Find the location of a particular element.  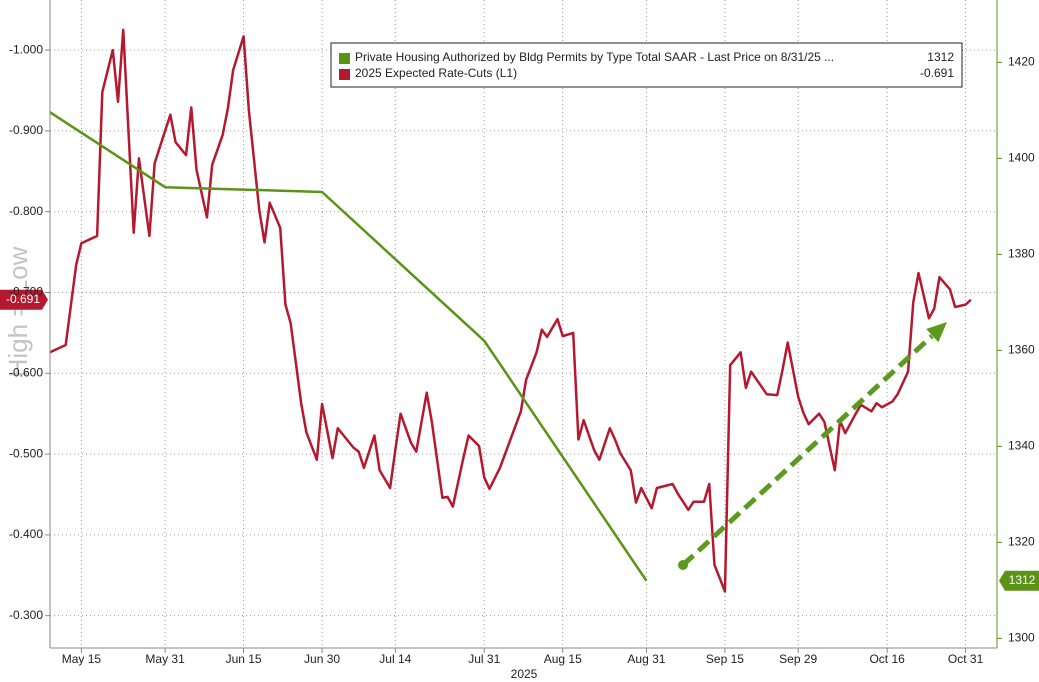

arrow-start is located at coordinates (683, 565).